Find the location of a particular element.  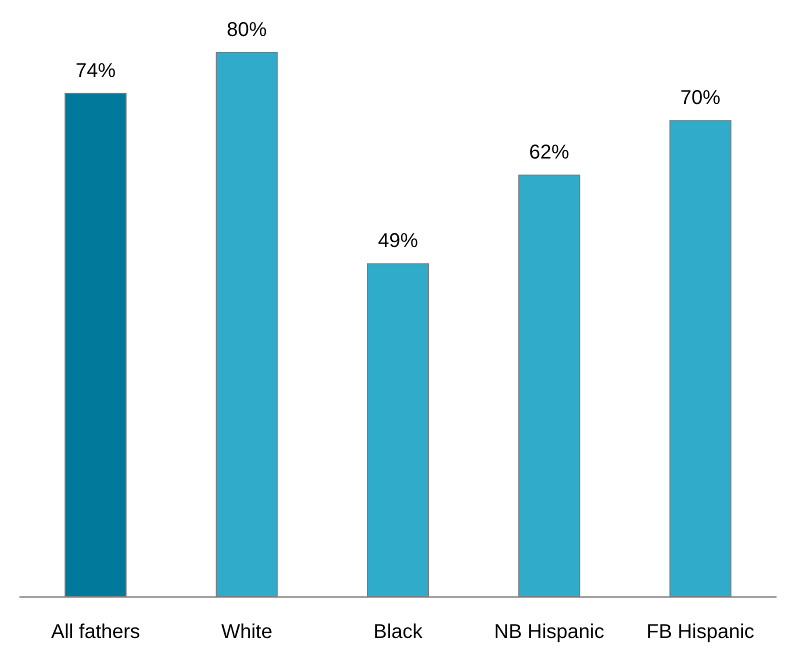

data-label: 70% is located at coordinates (700, 98).